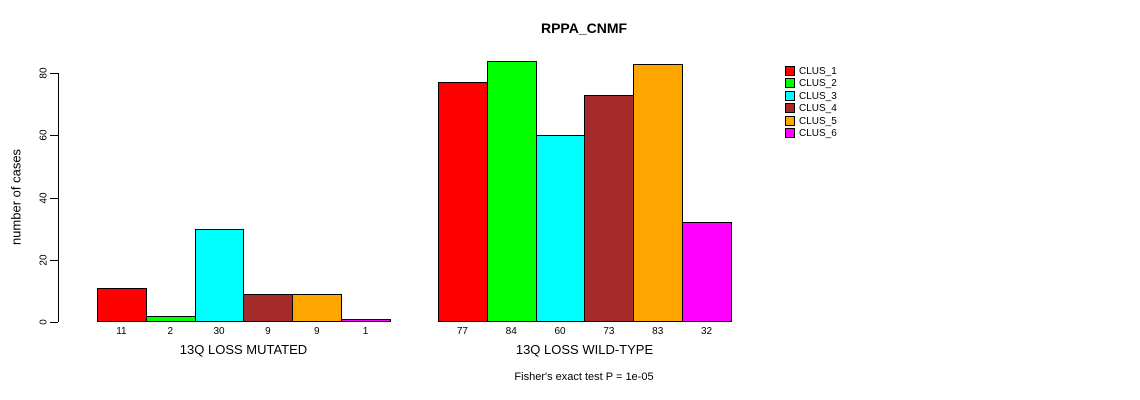  I want to click on bar-value-label: 60, so click(560, 331).